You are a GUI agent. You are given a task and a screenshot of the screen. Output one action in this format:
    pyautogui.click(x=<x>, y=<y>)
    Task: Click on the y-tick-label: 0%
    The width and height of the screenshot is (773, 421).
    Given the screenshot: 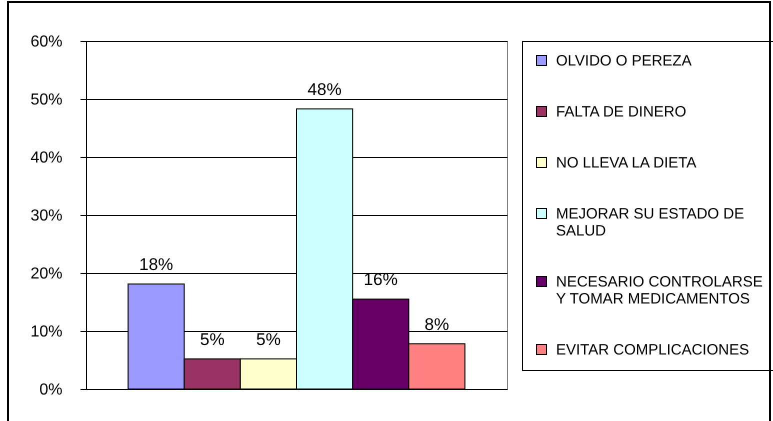 What is the action you would take?
    pyautogui.click(x=50, y=390)
    